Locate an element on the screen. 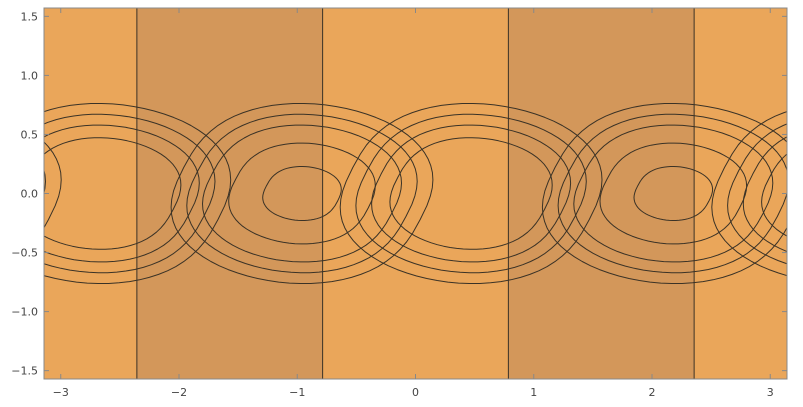 The width and height of the screenshot is (803, 407). y-tick-label: 0.5 is located at coordinates (30, 134).